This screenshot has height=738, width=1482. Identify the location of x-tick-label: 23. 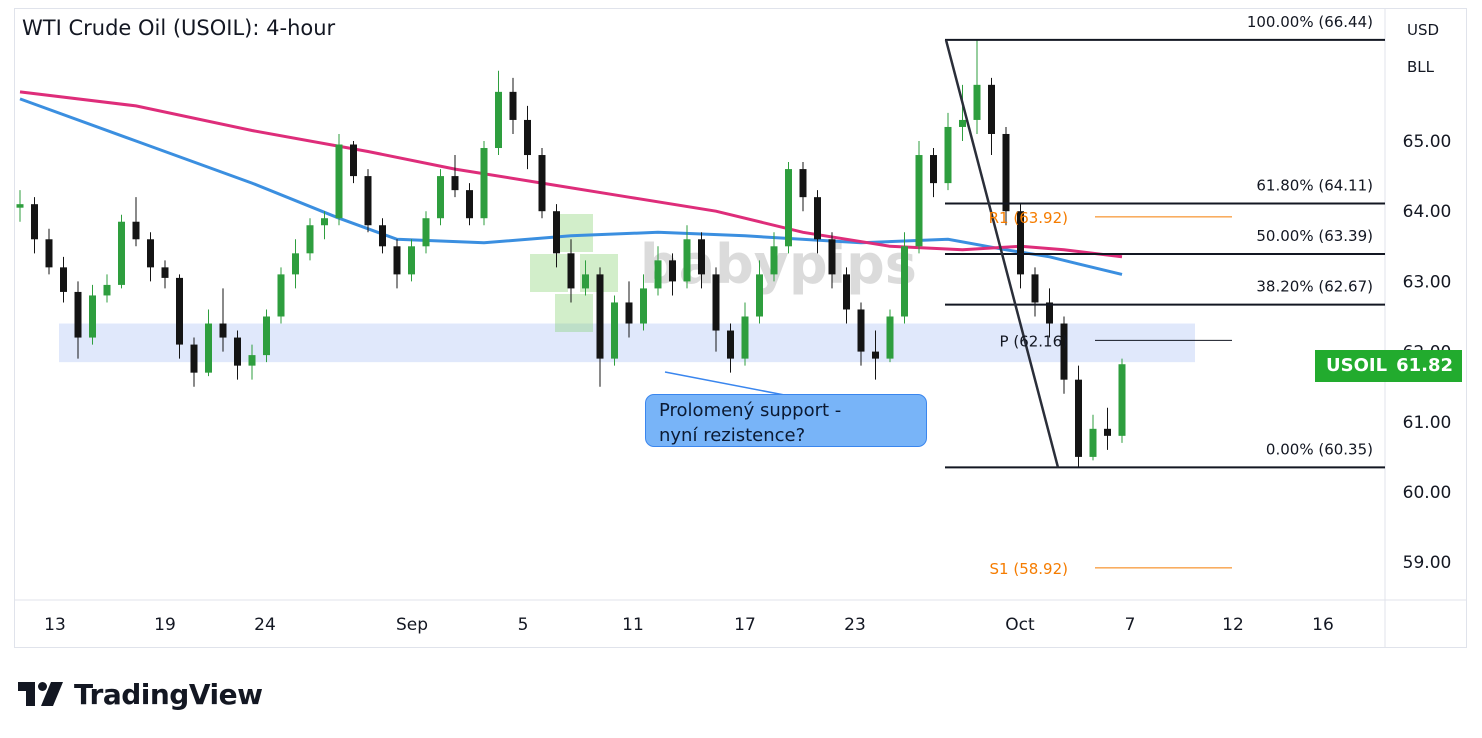
(855, 625).